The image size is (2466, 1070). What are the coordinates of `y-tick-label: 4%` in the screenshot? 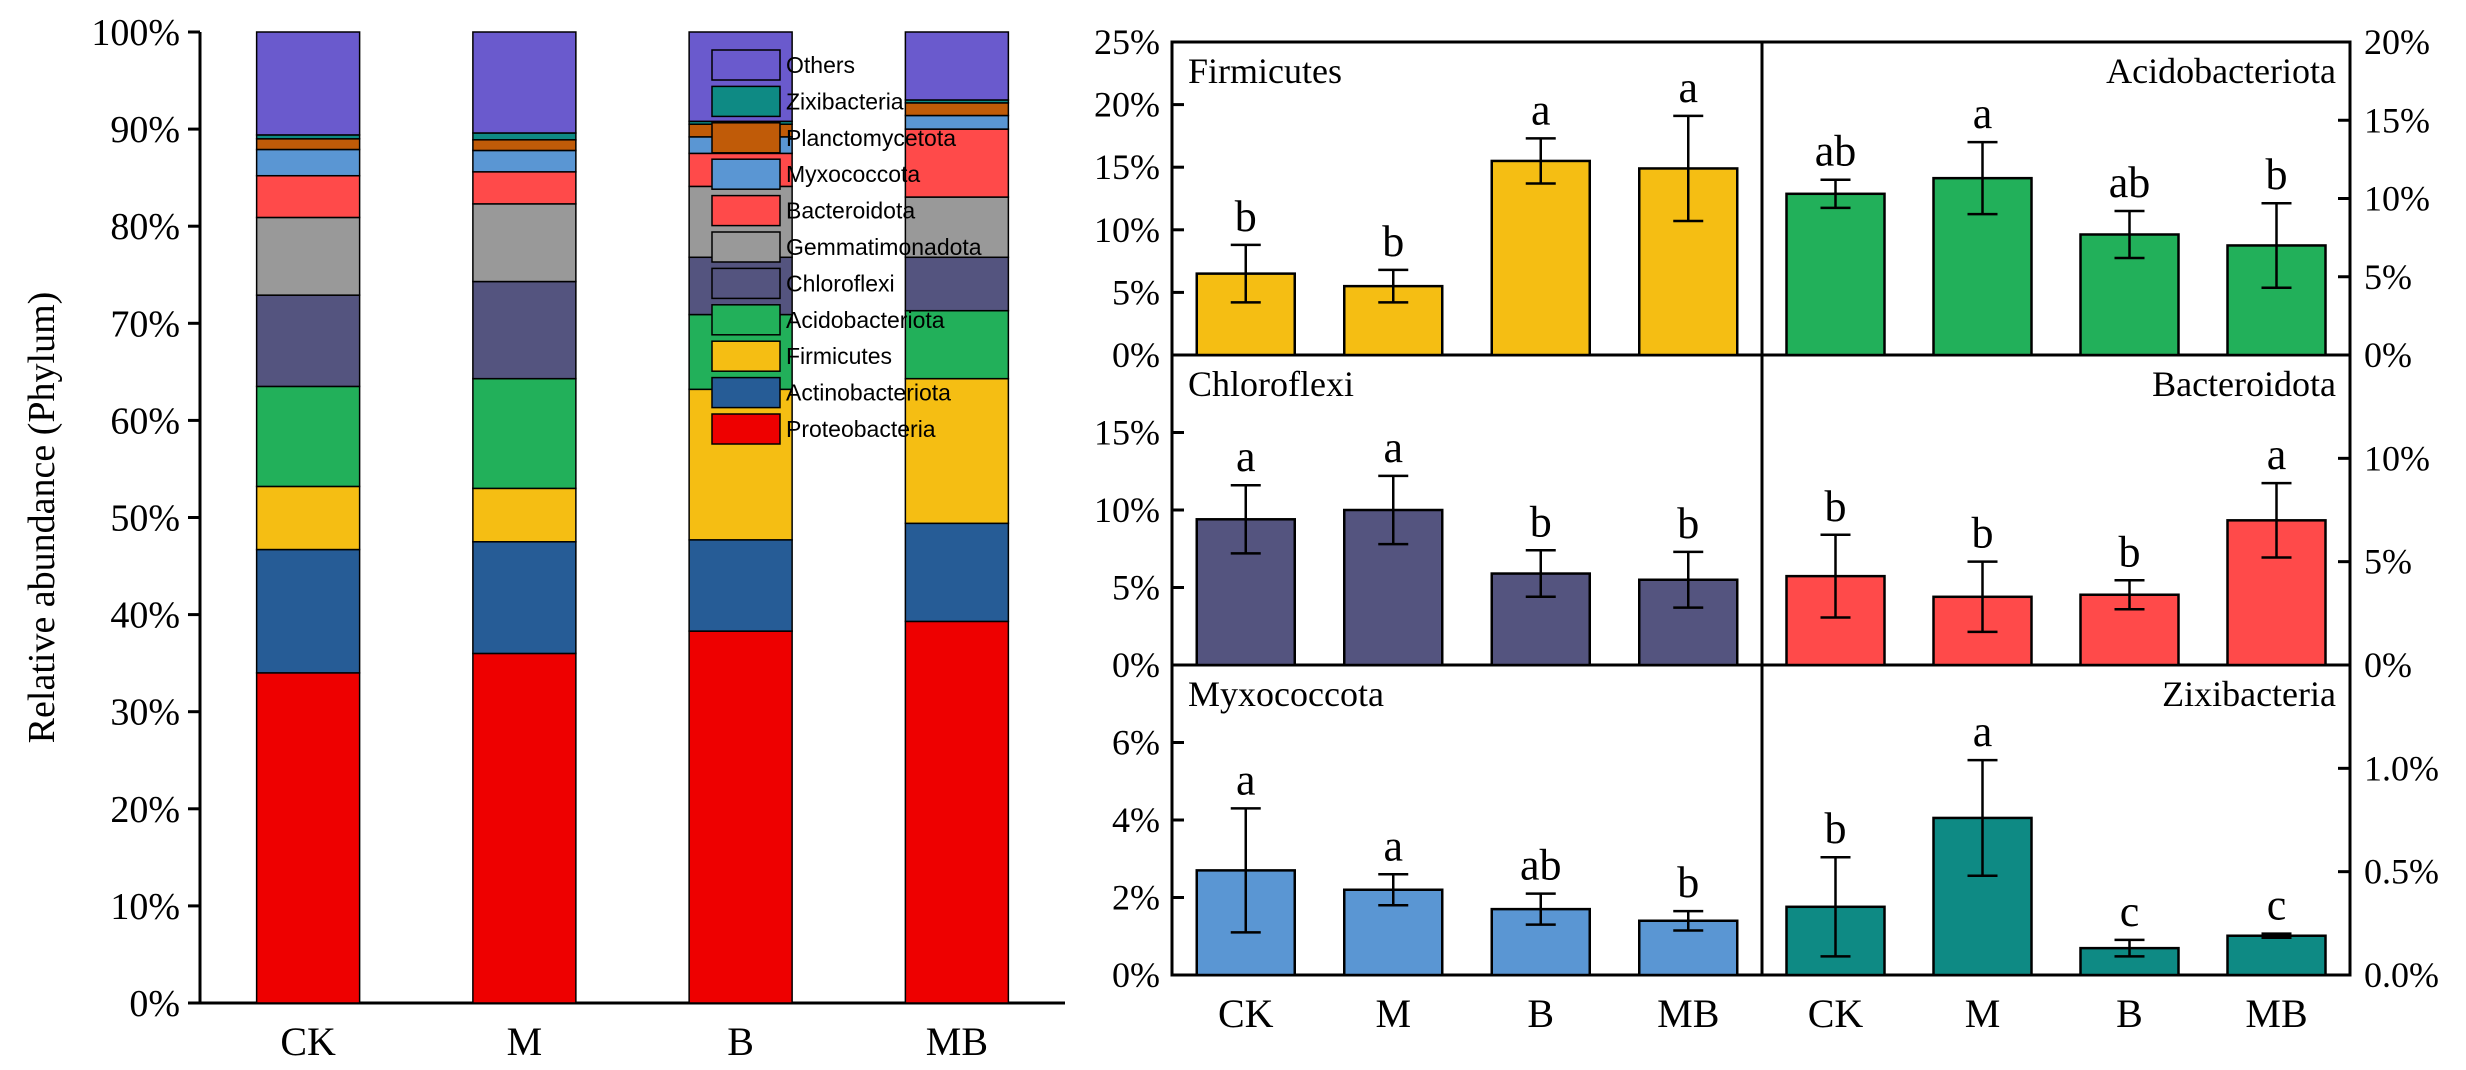 It's located at (1136, 820).